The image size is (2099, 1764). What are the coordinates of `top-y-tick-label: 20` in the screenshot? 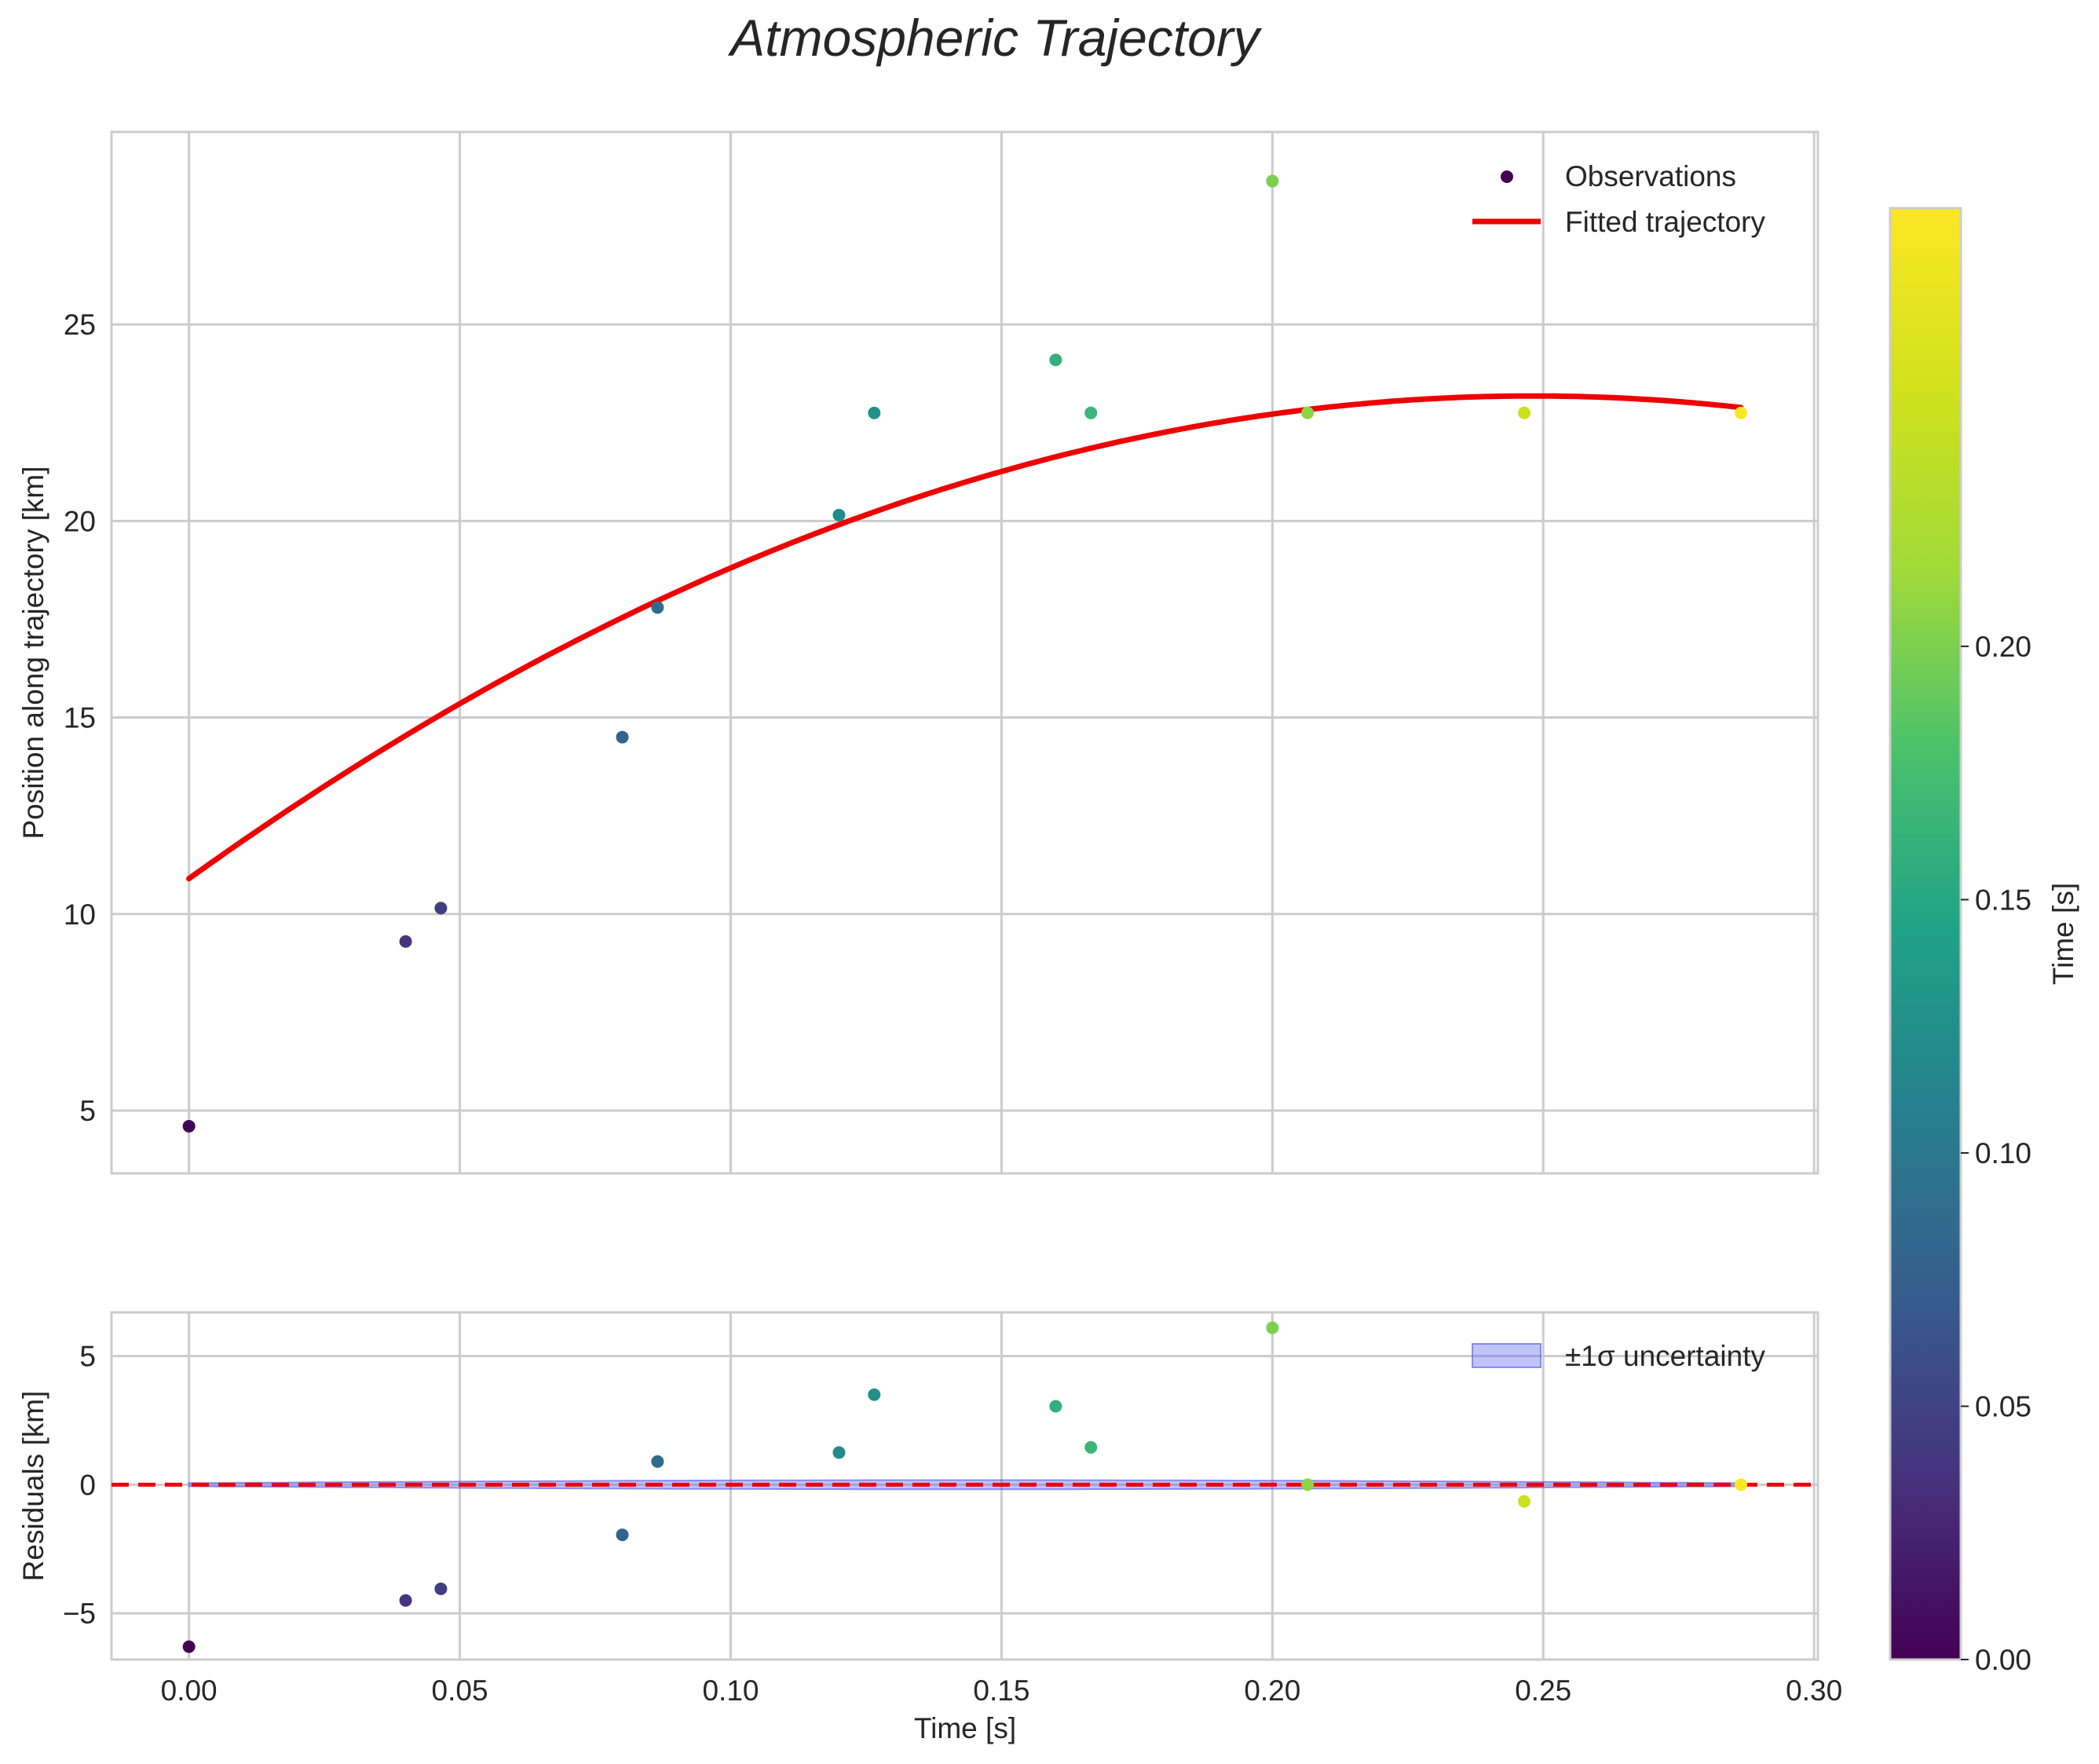 It's located at (80, 521).